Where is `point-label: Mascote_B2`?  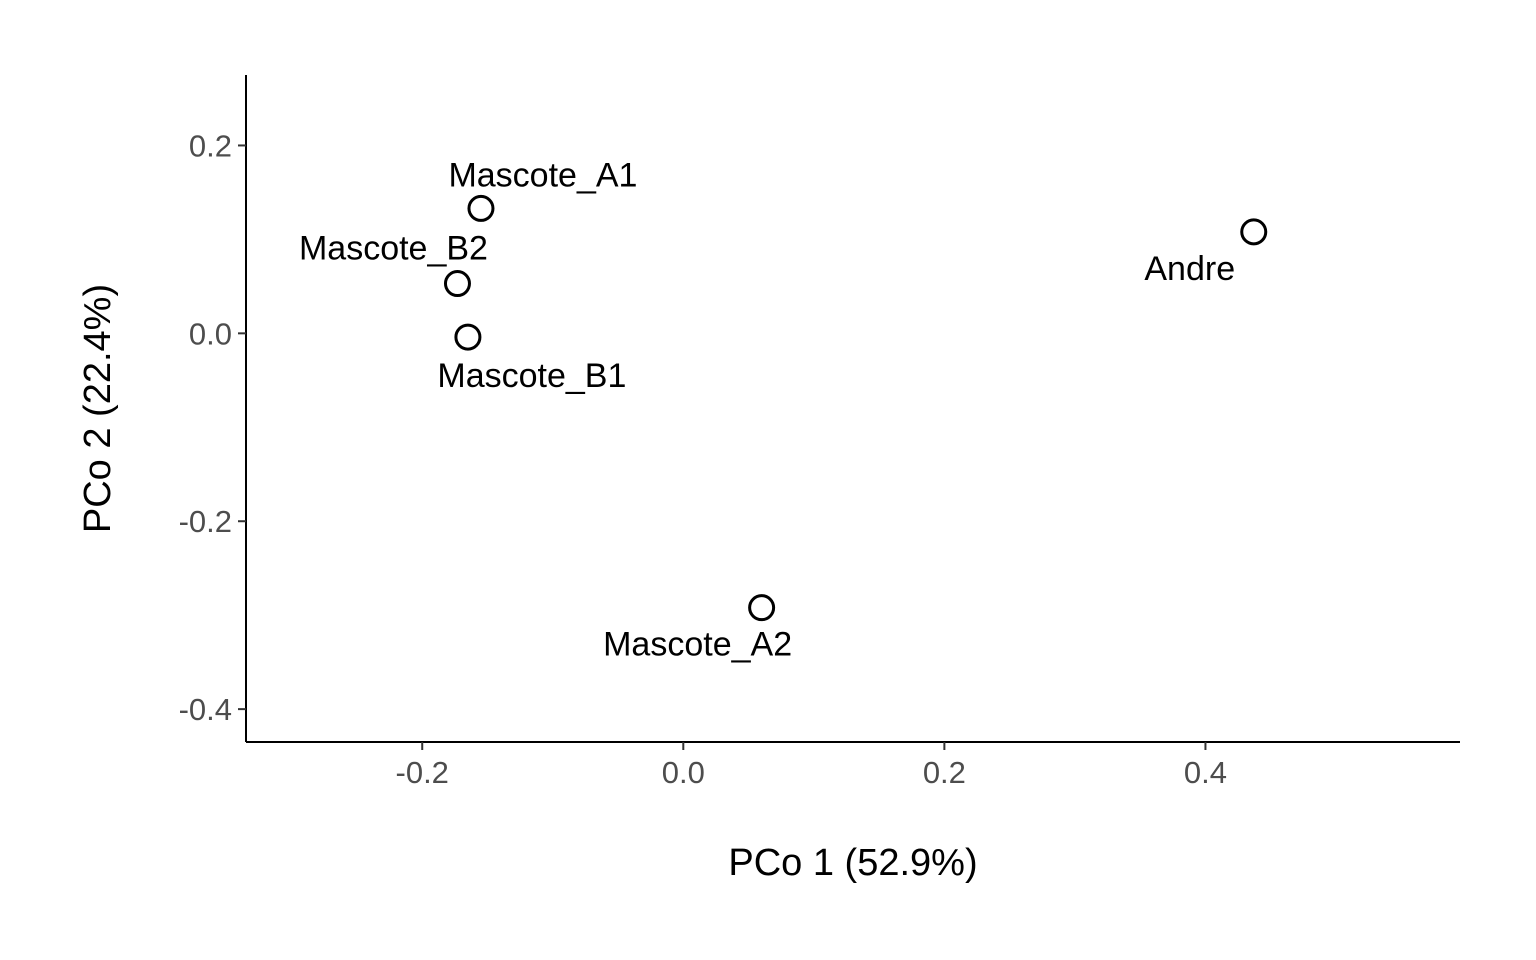
point-label: Mascote_B2 is located at coordinates (393, 249).